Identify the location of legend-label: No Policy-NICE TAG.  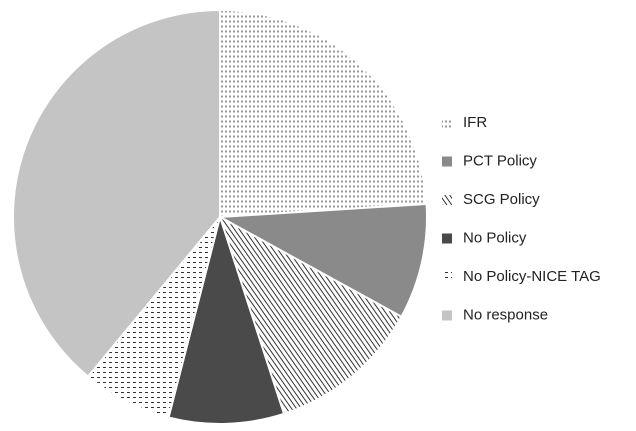
(532, 276).